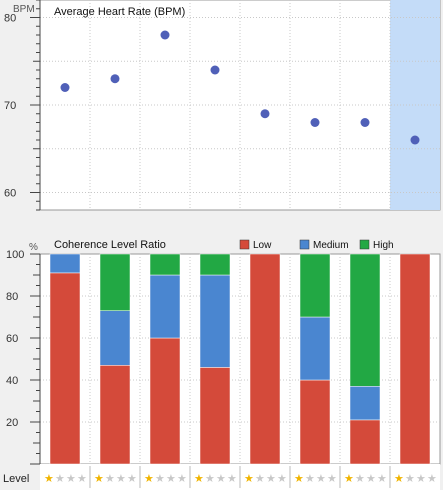 The image size is (443, 490). What do you see at coordinates (364, 244) in the screenshot?
I see `legend-swatch-high` at bounding box center [364, 244].